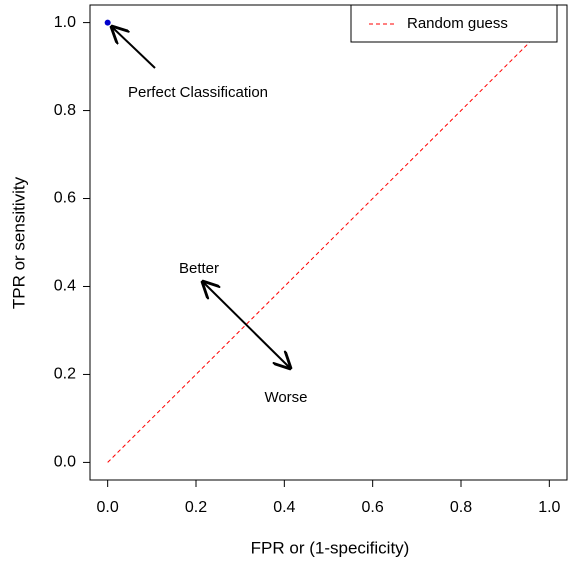  What do you see at coordinates (198, 92) in the screenshot?
I see `annotation: Perfect Classification` at bounding box center [198, 92].